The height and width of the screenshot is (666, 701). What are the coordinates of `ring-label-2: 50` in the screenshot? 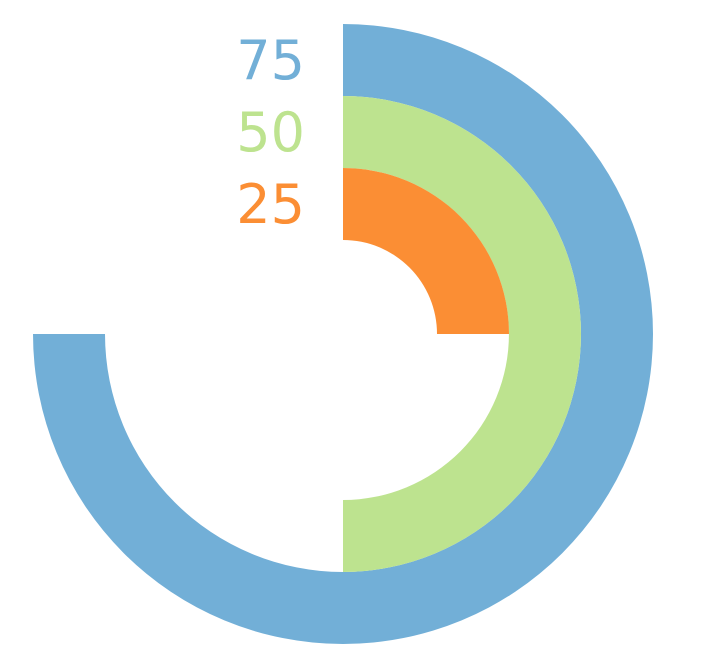 It's located at (270, 132).